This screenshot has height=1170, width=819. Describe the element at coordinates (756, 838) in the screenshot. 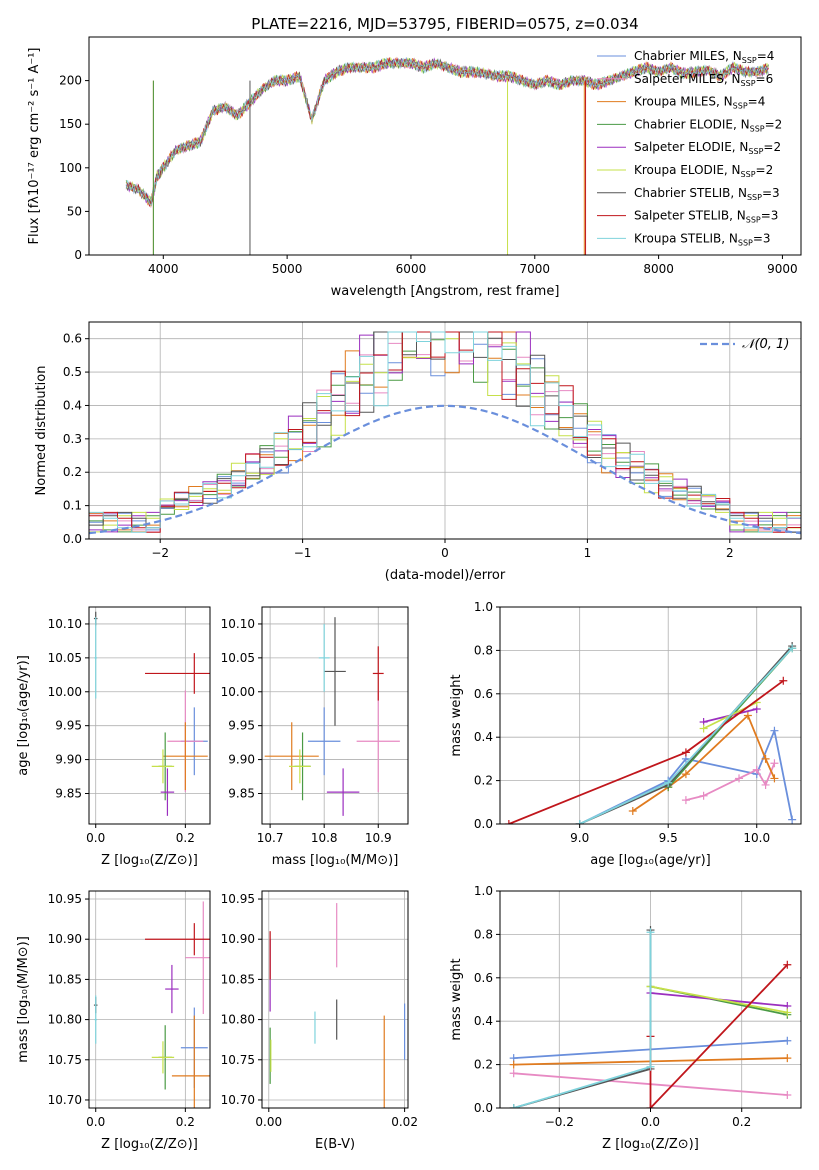

I see `x-tick-label: 10.0` at that location.